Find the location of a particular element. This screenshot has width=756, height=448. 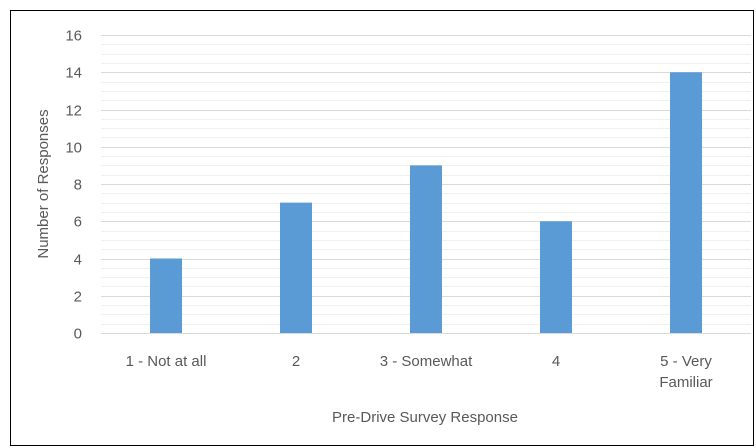

y-tick-label: 8 is located at coordinates (78, 185).